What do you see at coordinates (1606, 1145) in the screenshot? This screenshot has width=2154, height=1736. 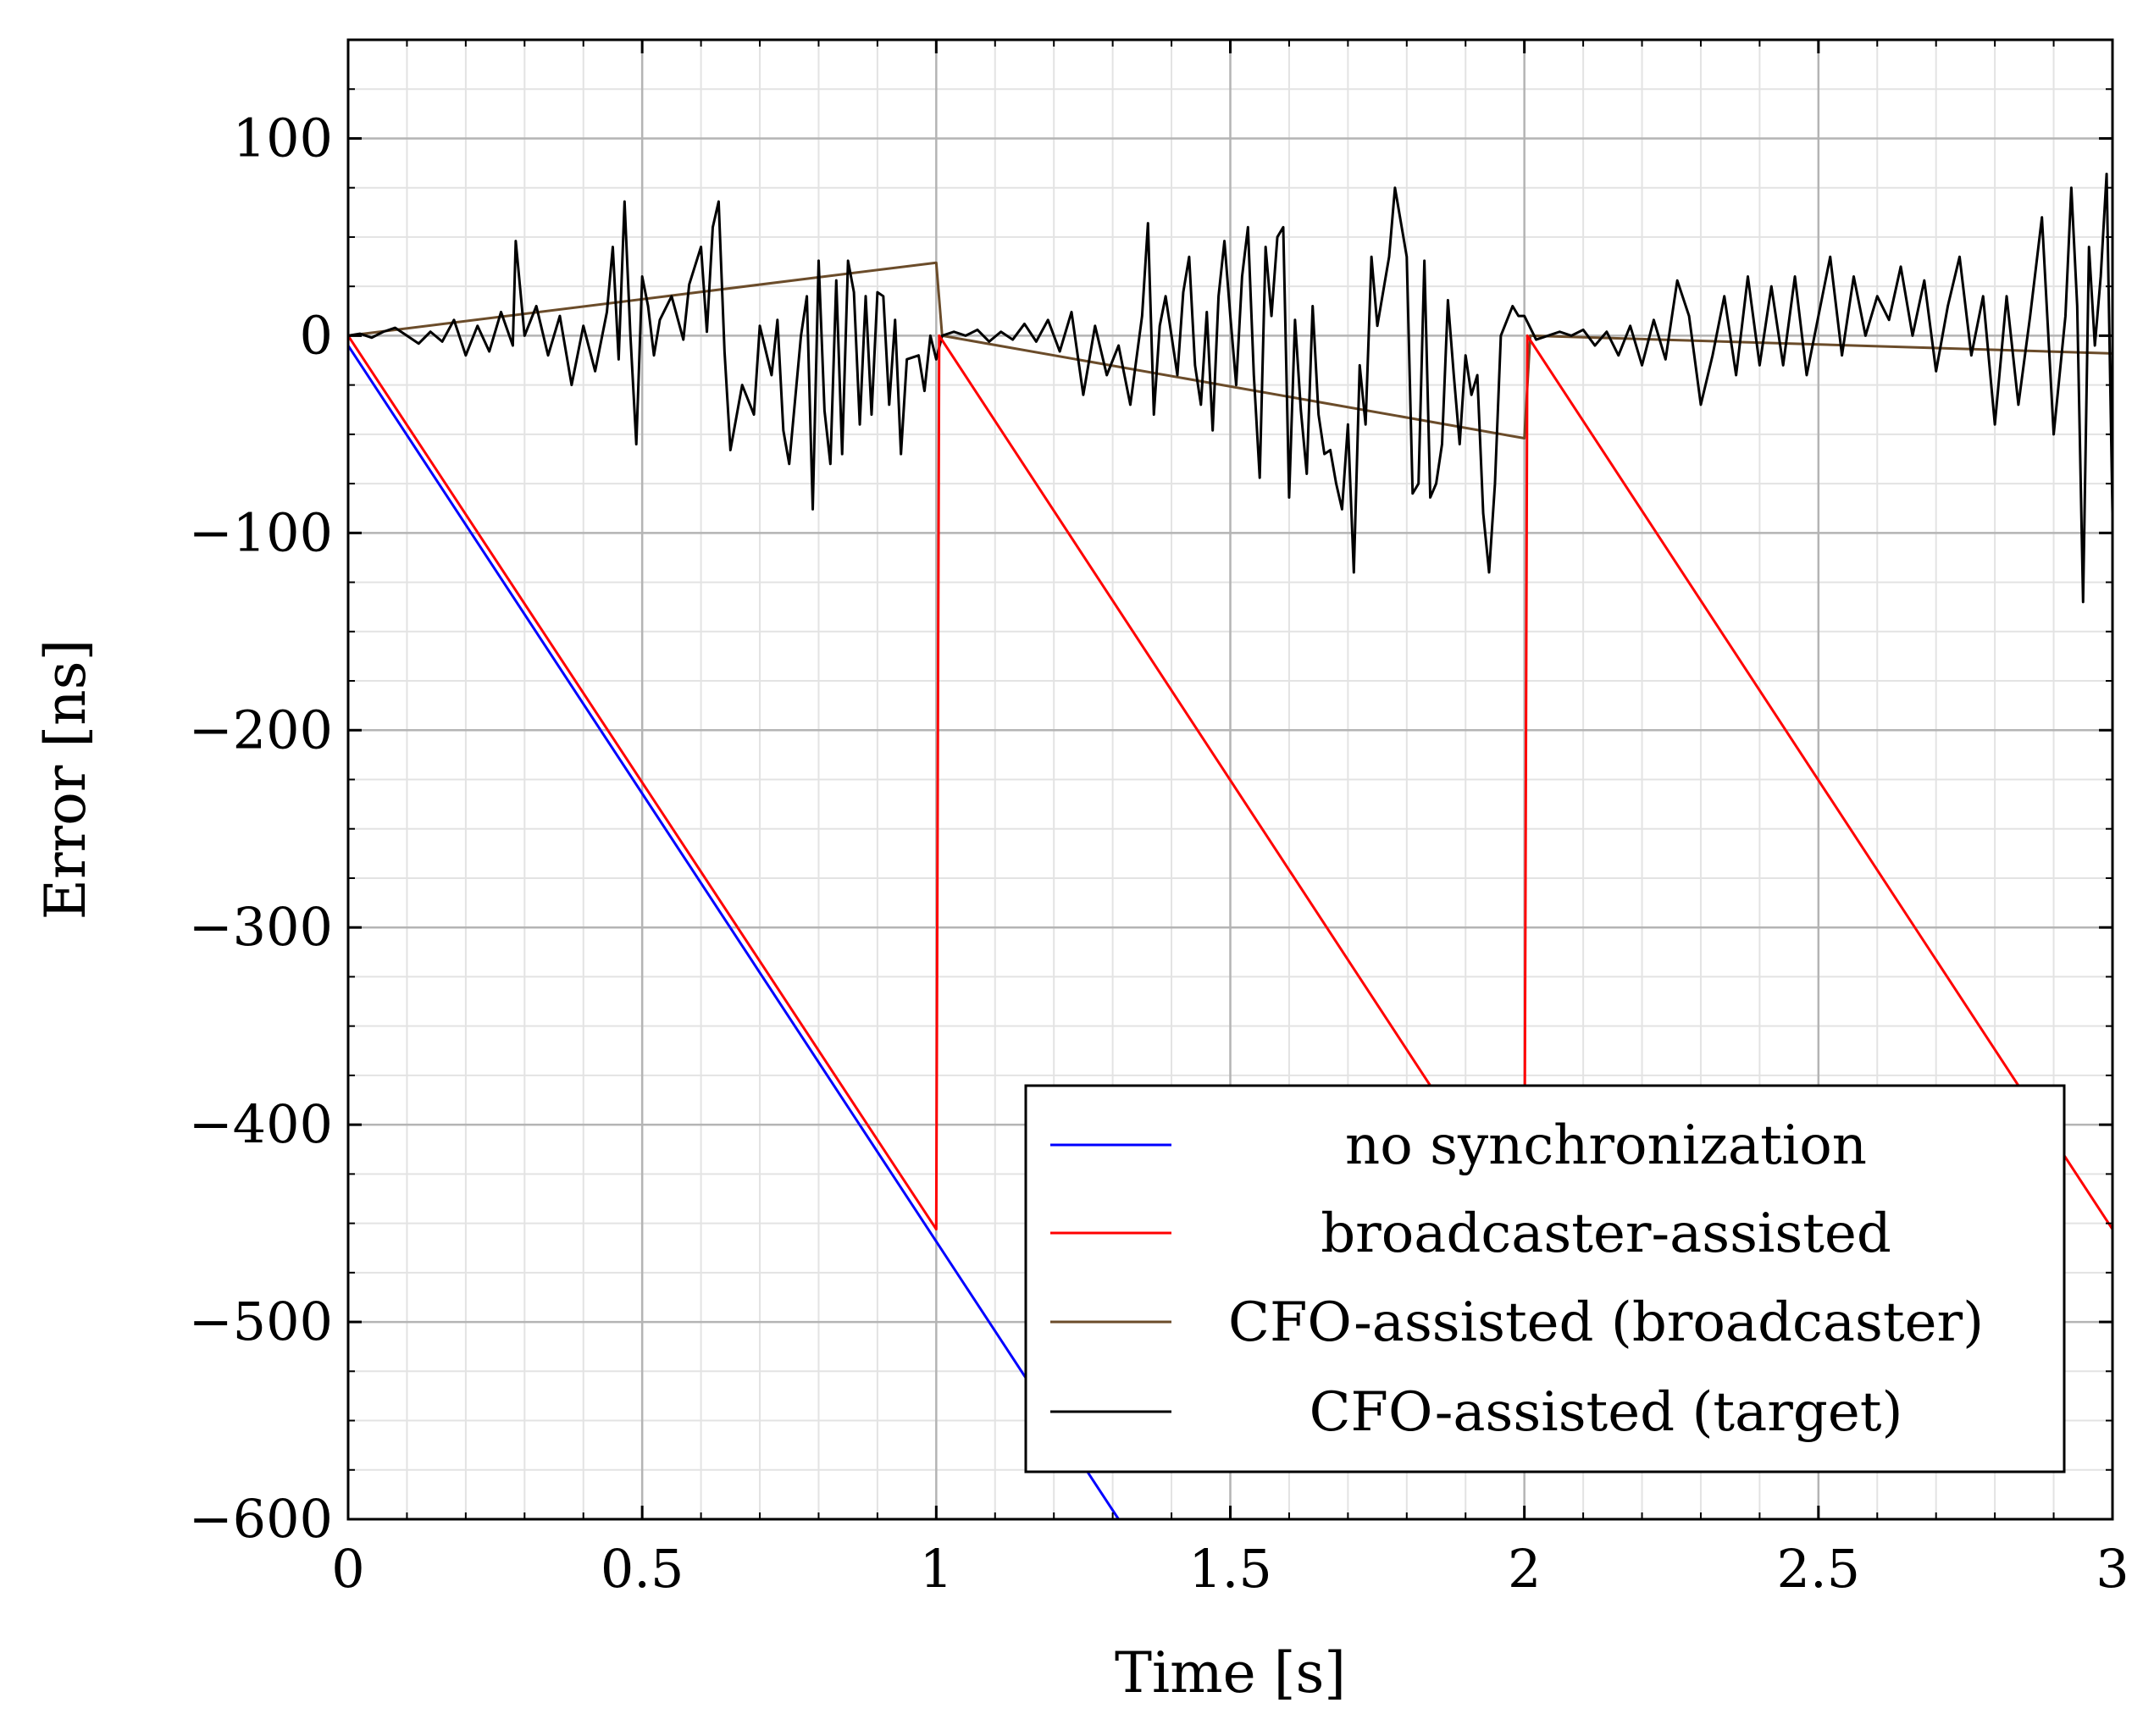 I see `legend-label-no-synchronization: no synchronization` at bounding box center [1606, 1145].